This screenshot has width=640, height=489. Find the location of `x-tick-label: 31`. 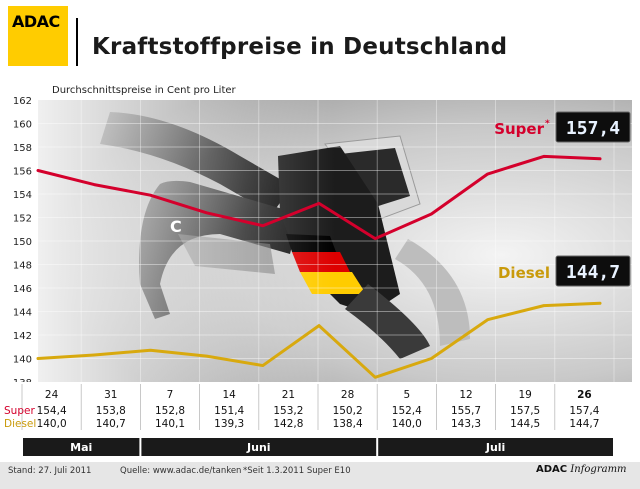

x-tick-label: 31 is located at coordinates (110, 395).